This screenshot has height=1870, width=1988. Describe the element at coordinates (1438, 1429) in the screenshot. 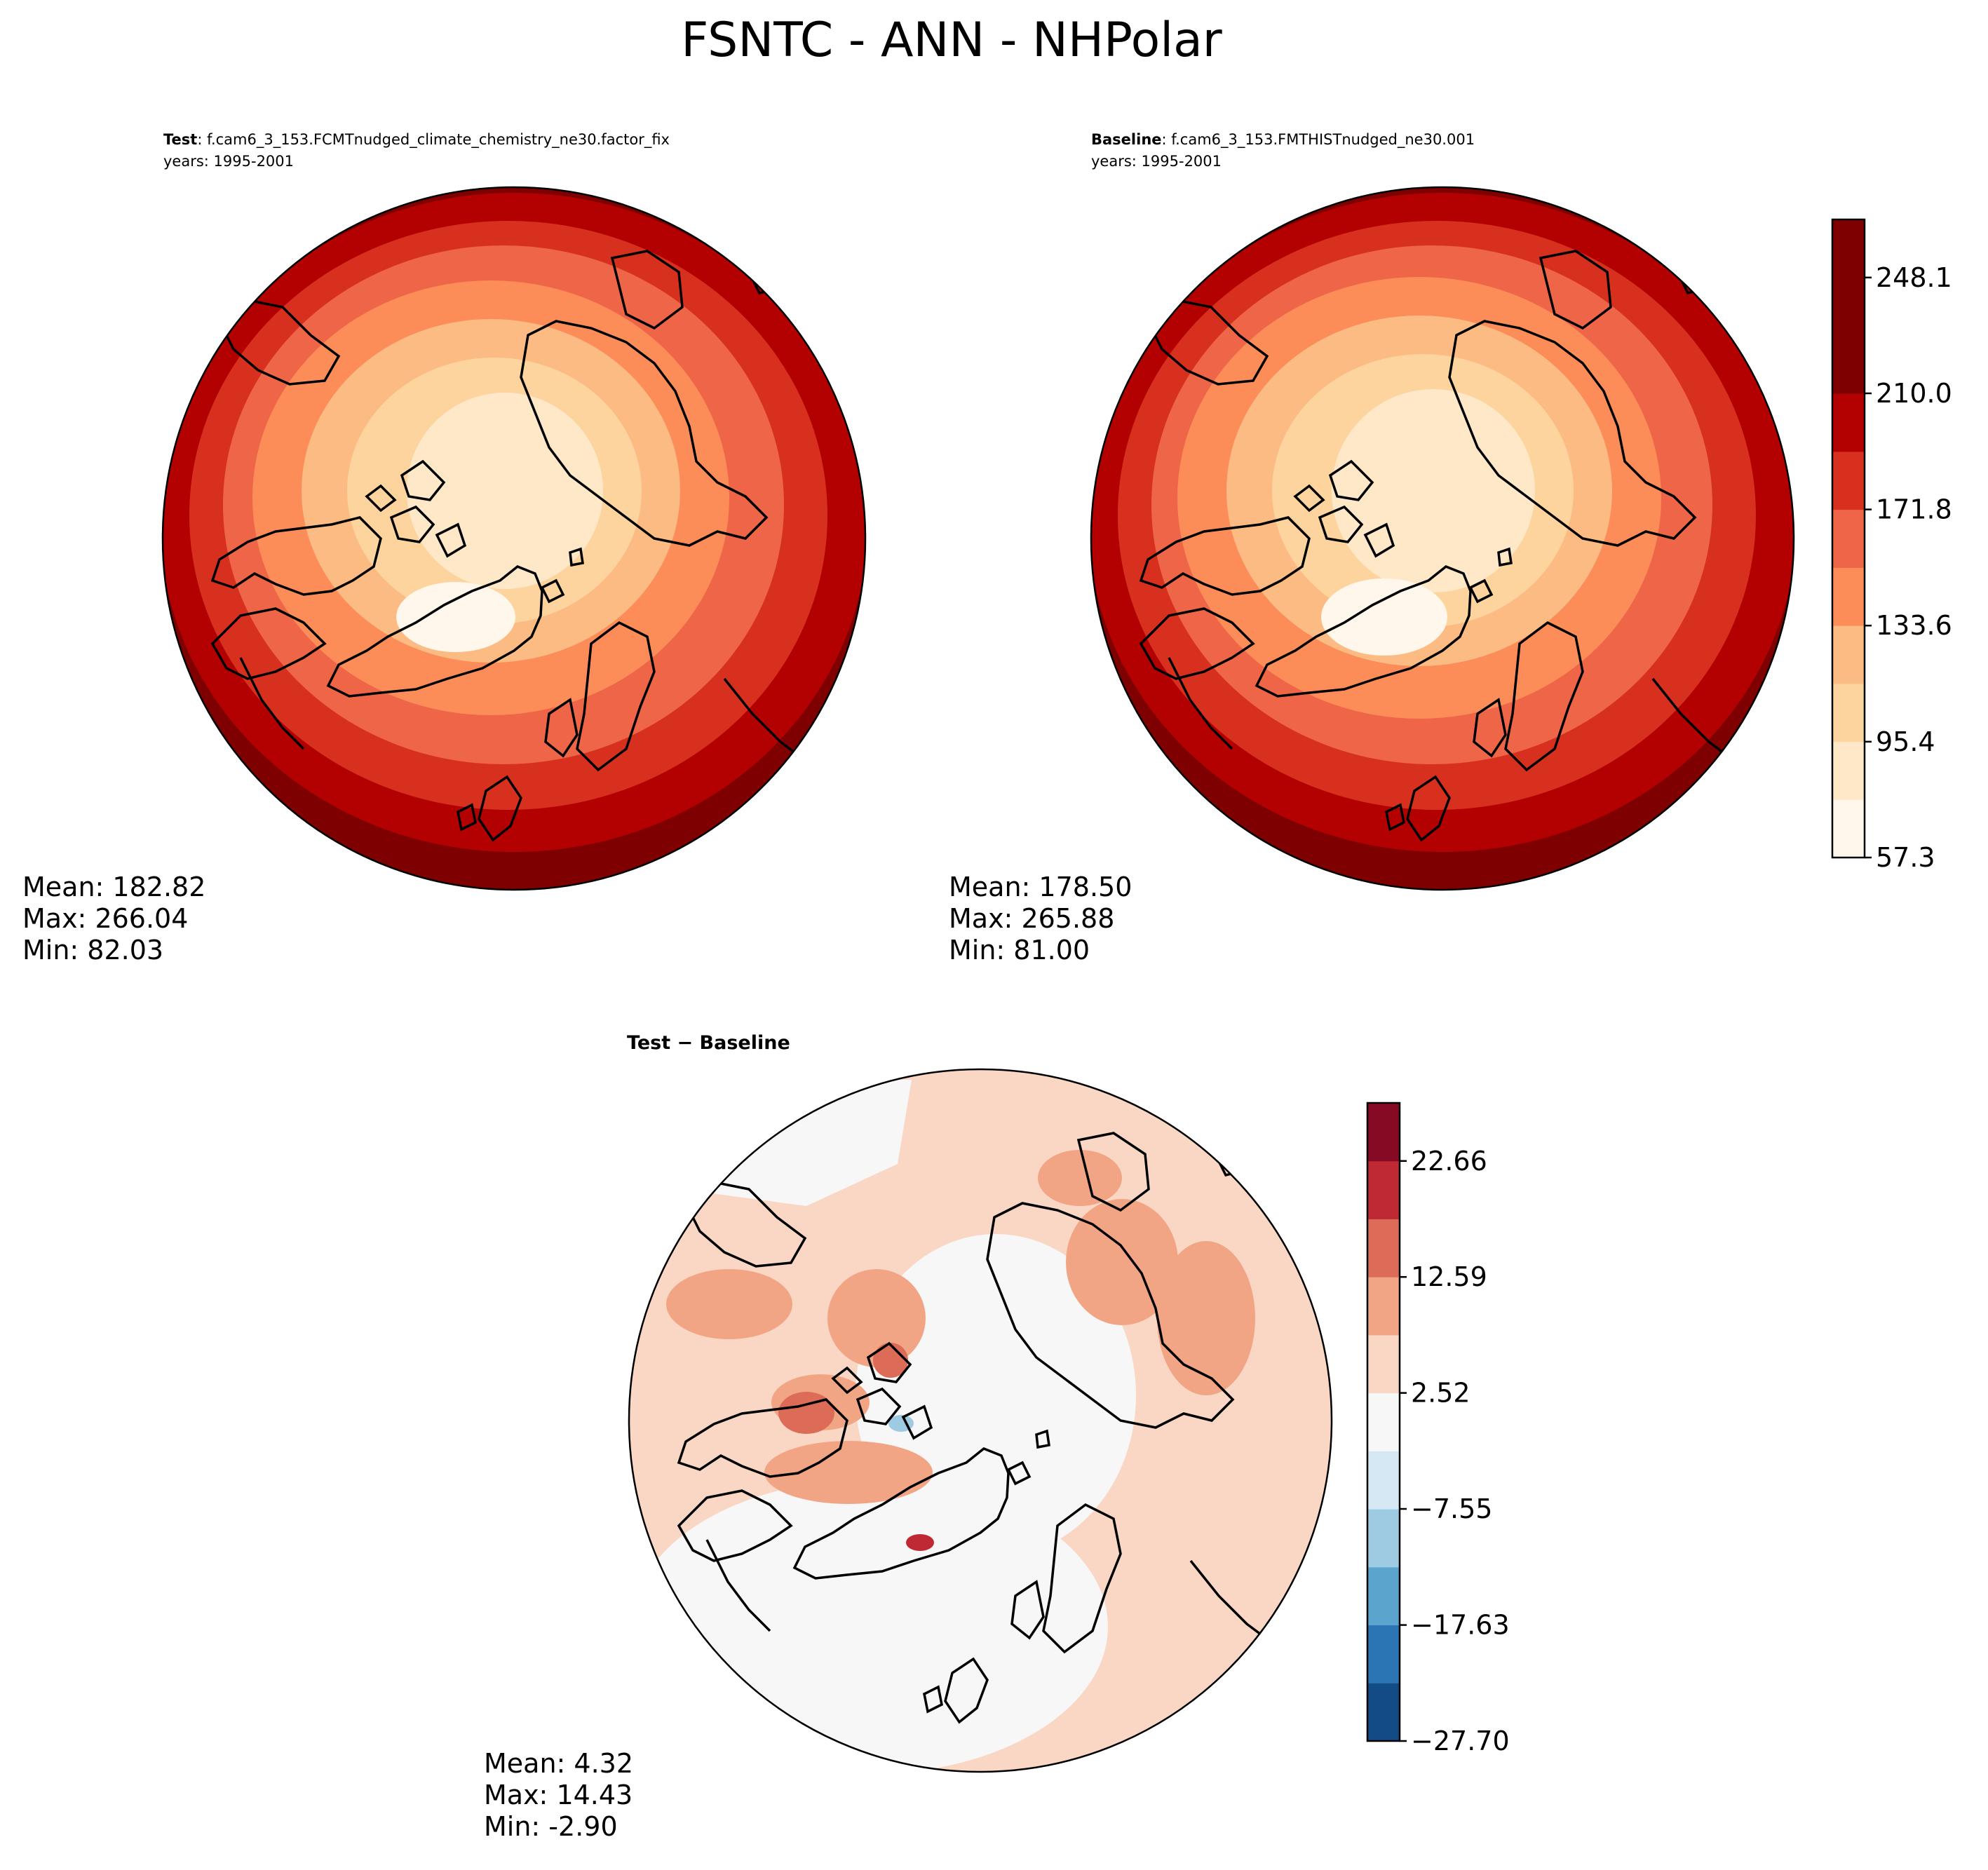

I see `colorbar-difference: −27.70 −17.63 −7.55 2.52 12.59 22.66` at that location.